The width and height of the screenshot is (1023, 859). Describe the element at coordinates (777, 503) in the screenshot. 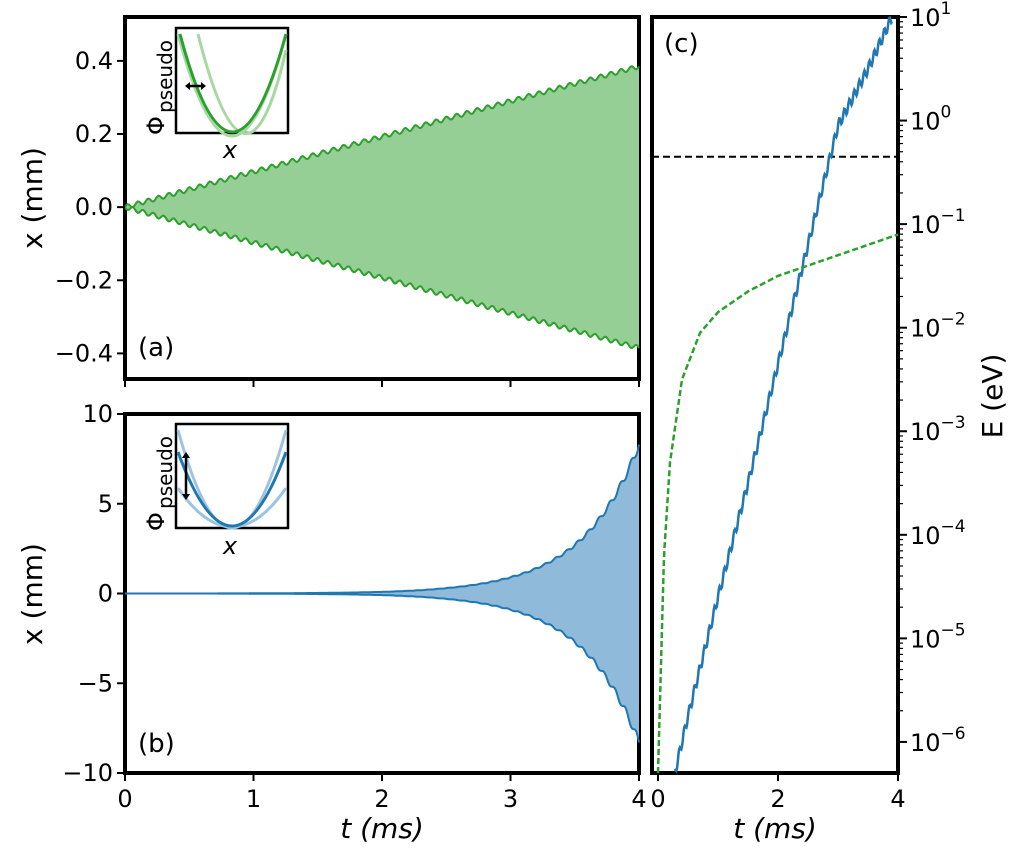

I see `series-dashed-line` at that location.